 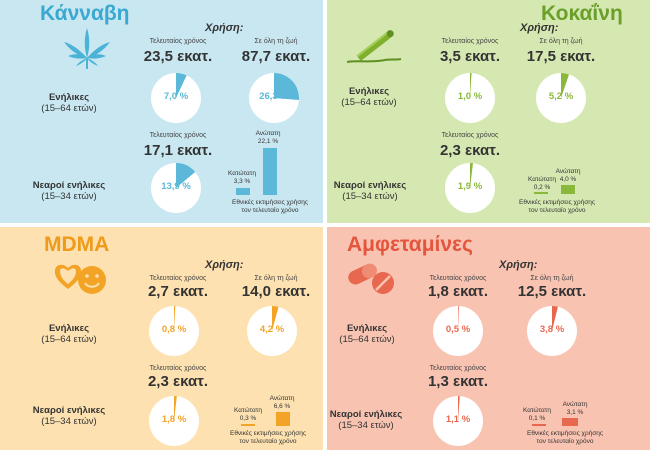 I want to click on pie-adults-lifetime: 3,8 %, so click(x=552, y=331).